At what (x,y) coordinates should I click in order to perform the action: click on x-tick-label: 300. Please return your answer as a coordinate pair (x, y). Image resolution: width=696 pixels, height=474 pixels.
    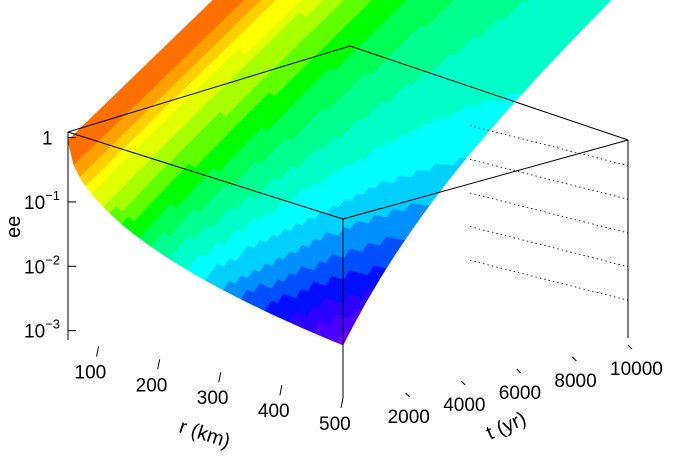
    Looking at the image, I should click on (213, 398).